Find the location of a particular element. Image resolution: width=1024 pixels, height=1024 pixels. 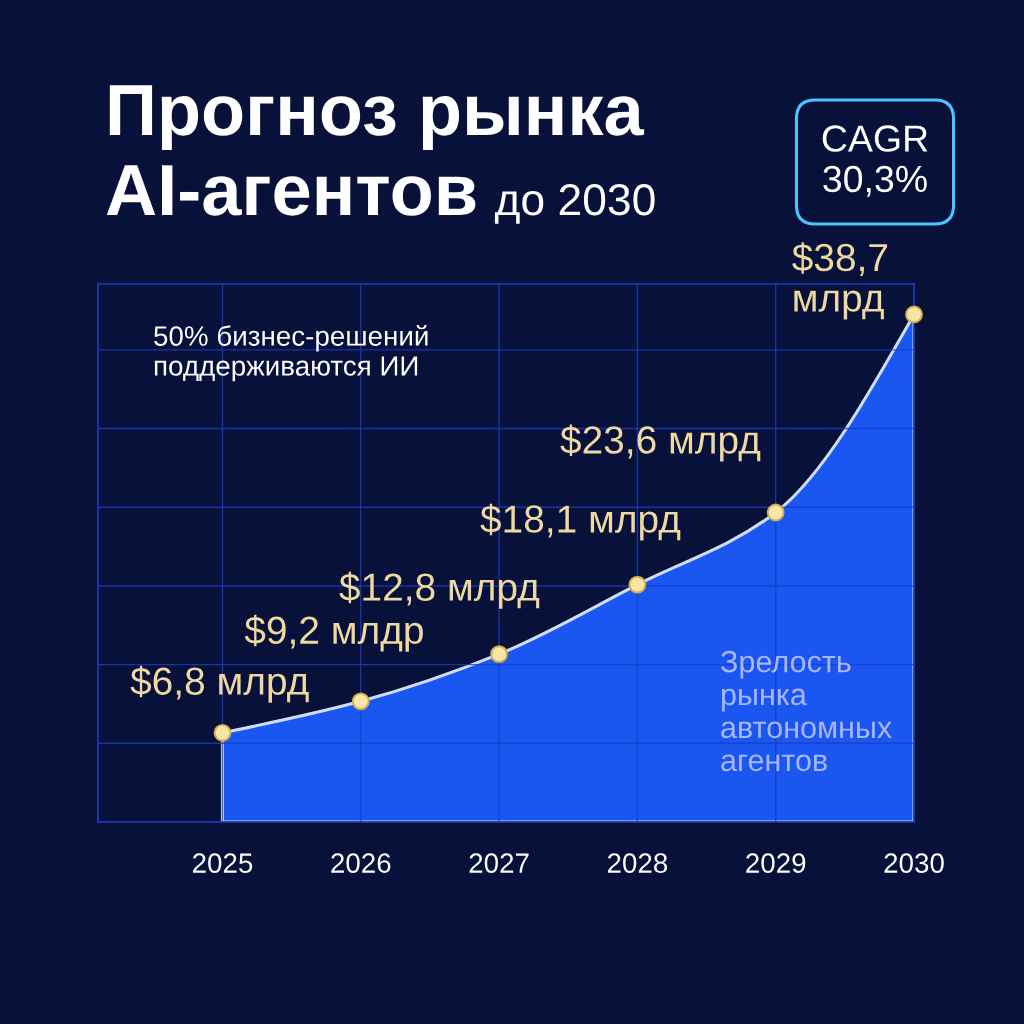

x-tick-label: 2028 is located at coordinates (637, 863).